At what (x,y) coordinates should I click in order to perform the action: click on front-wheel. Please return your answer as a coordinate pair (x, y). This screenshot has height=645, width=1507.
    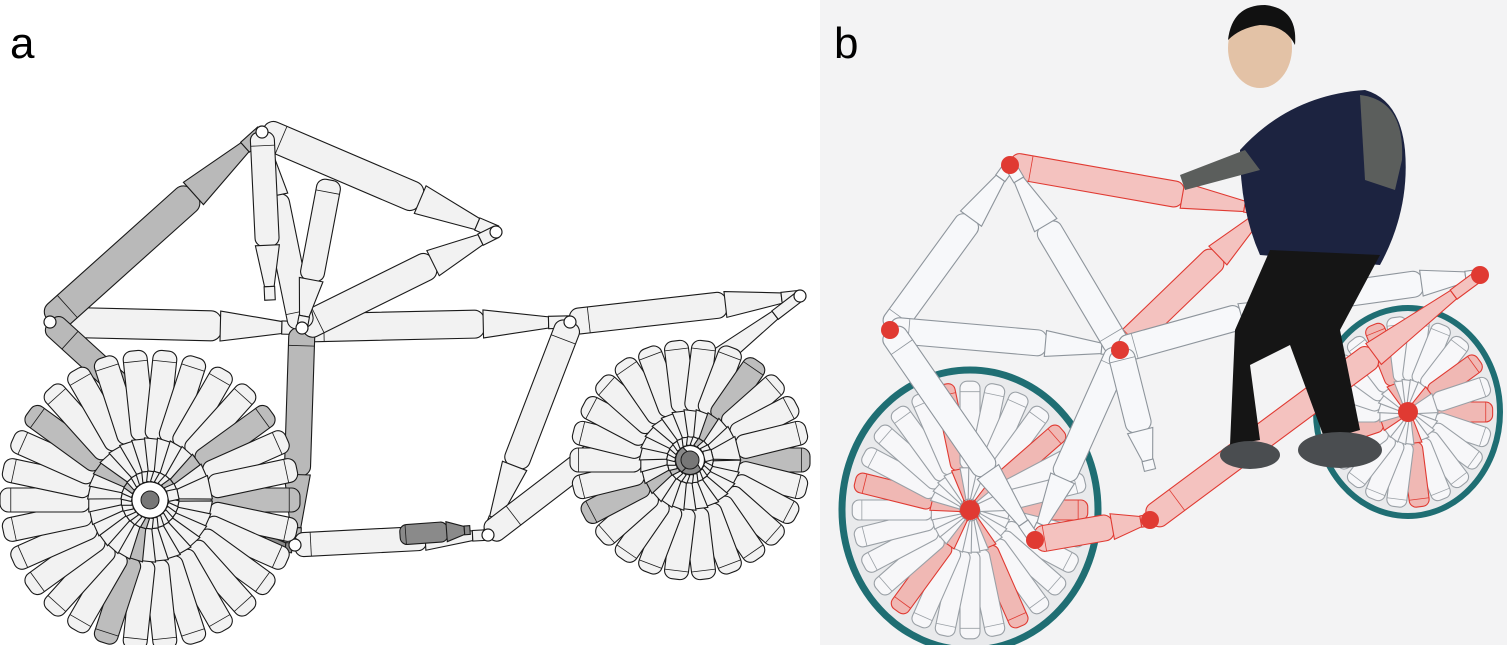
    Looking at the image, I should click on (150, 497).